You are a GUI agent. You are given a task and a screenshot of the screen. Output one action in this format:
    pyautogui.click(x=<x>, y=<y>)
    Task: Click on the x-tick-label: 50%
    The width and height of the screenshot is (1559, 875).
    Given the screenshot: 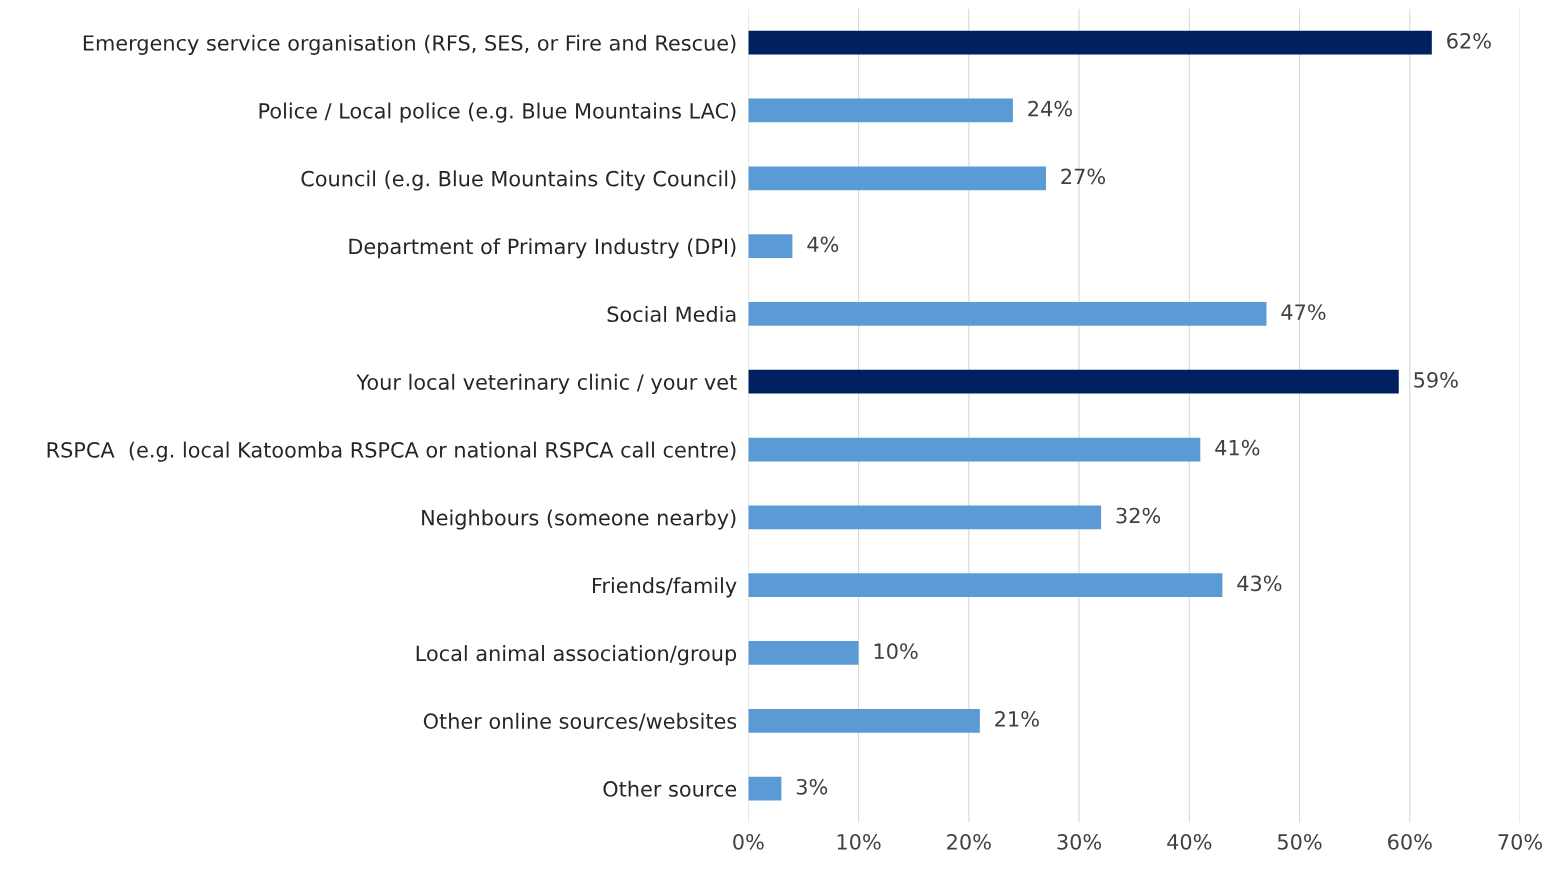 What is the action you would take?
    pyautogui.click(x=1299, y=841)
    